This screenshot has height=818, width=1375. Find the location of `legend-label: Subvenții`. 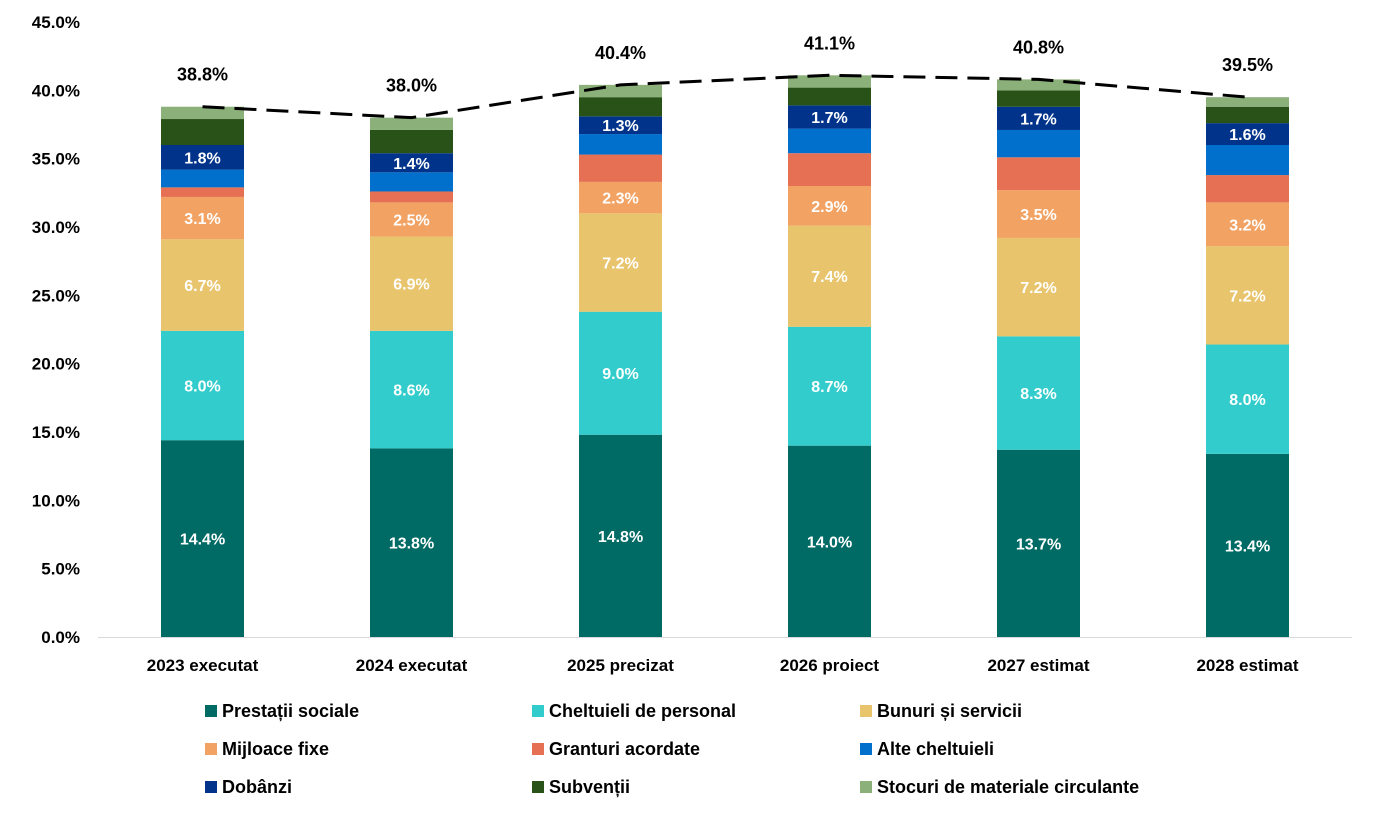

legend-label: Subvenții is located at coordinates (589, 787).